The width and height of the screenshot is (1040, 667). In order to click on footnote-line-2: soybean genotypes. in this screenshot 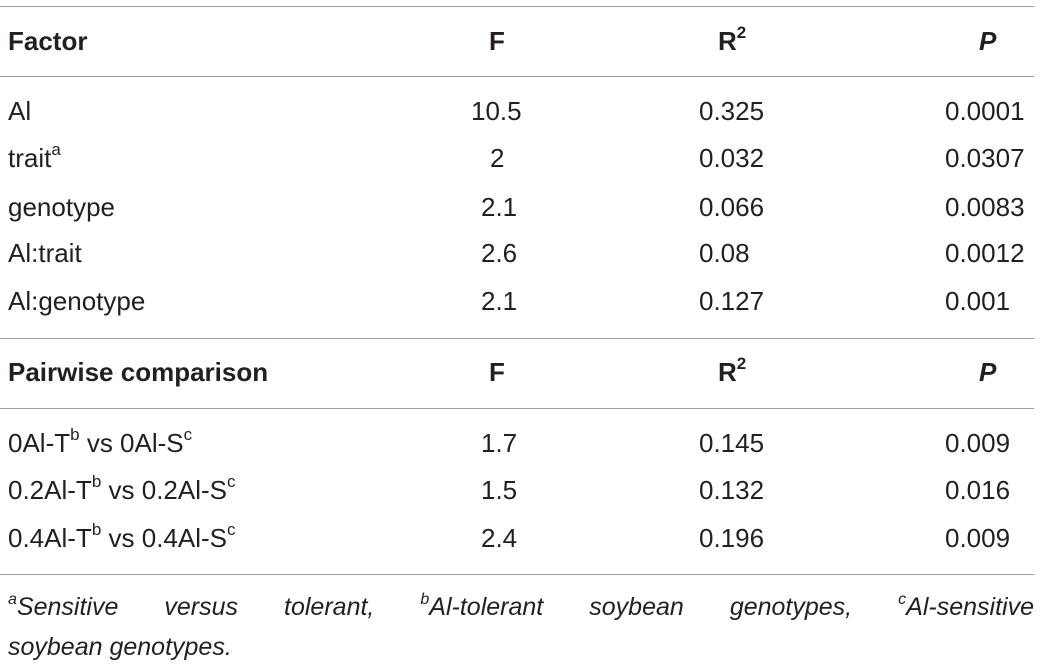, I will do `click(120, 647)`.